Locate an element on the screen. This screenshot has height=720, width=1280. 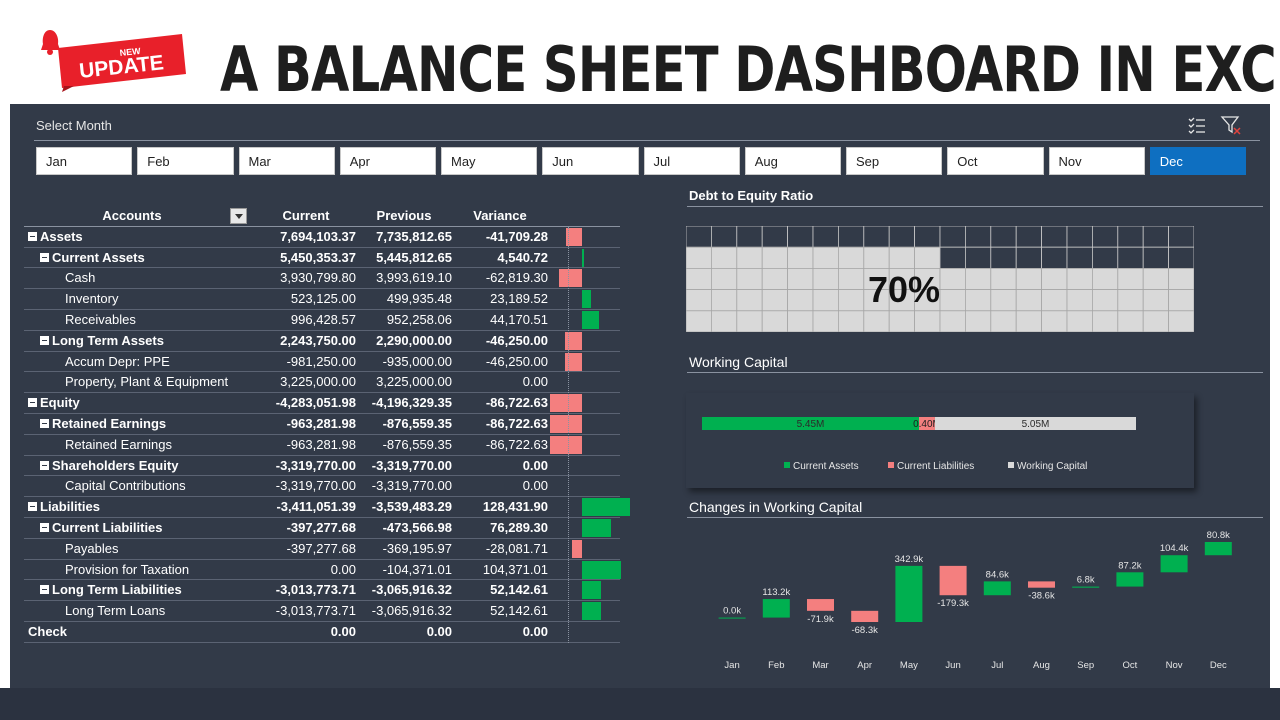
page-title: A BALANCE SHEET DASHBOARD IN EXCEL is located at coordinates (750, 69).